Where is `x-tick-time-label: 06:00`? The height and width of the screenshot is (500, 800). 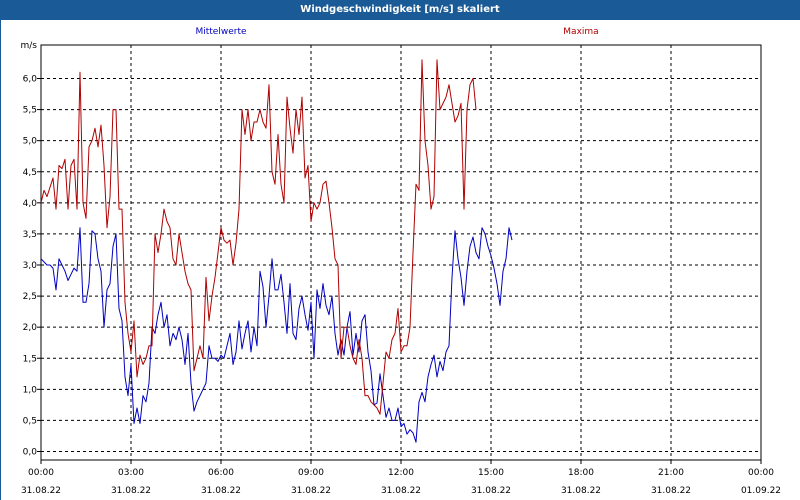 x-tick-time-label: 06:00 is located at coordinates (221, 473).